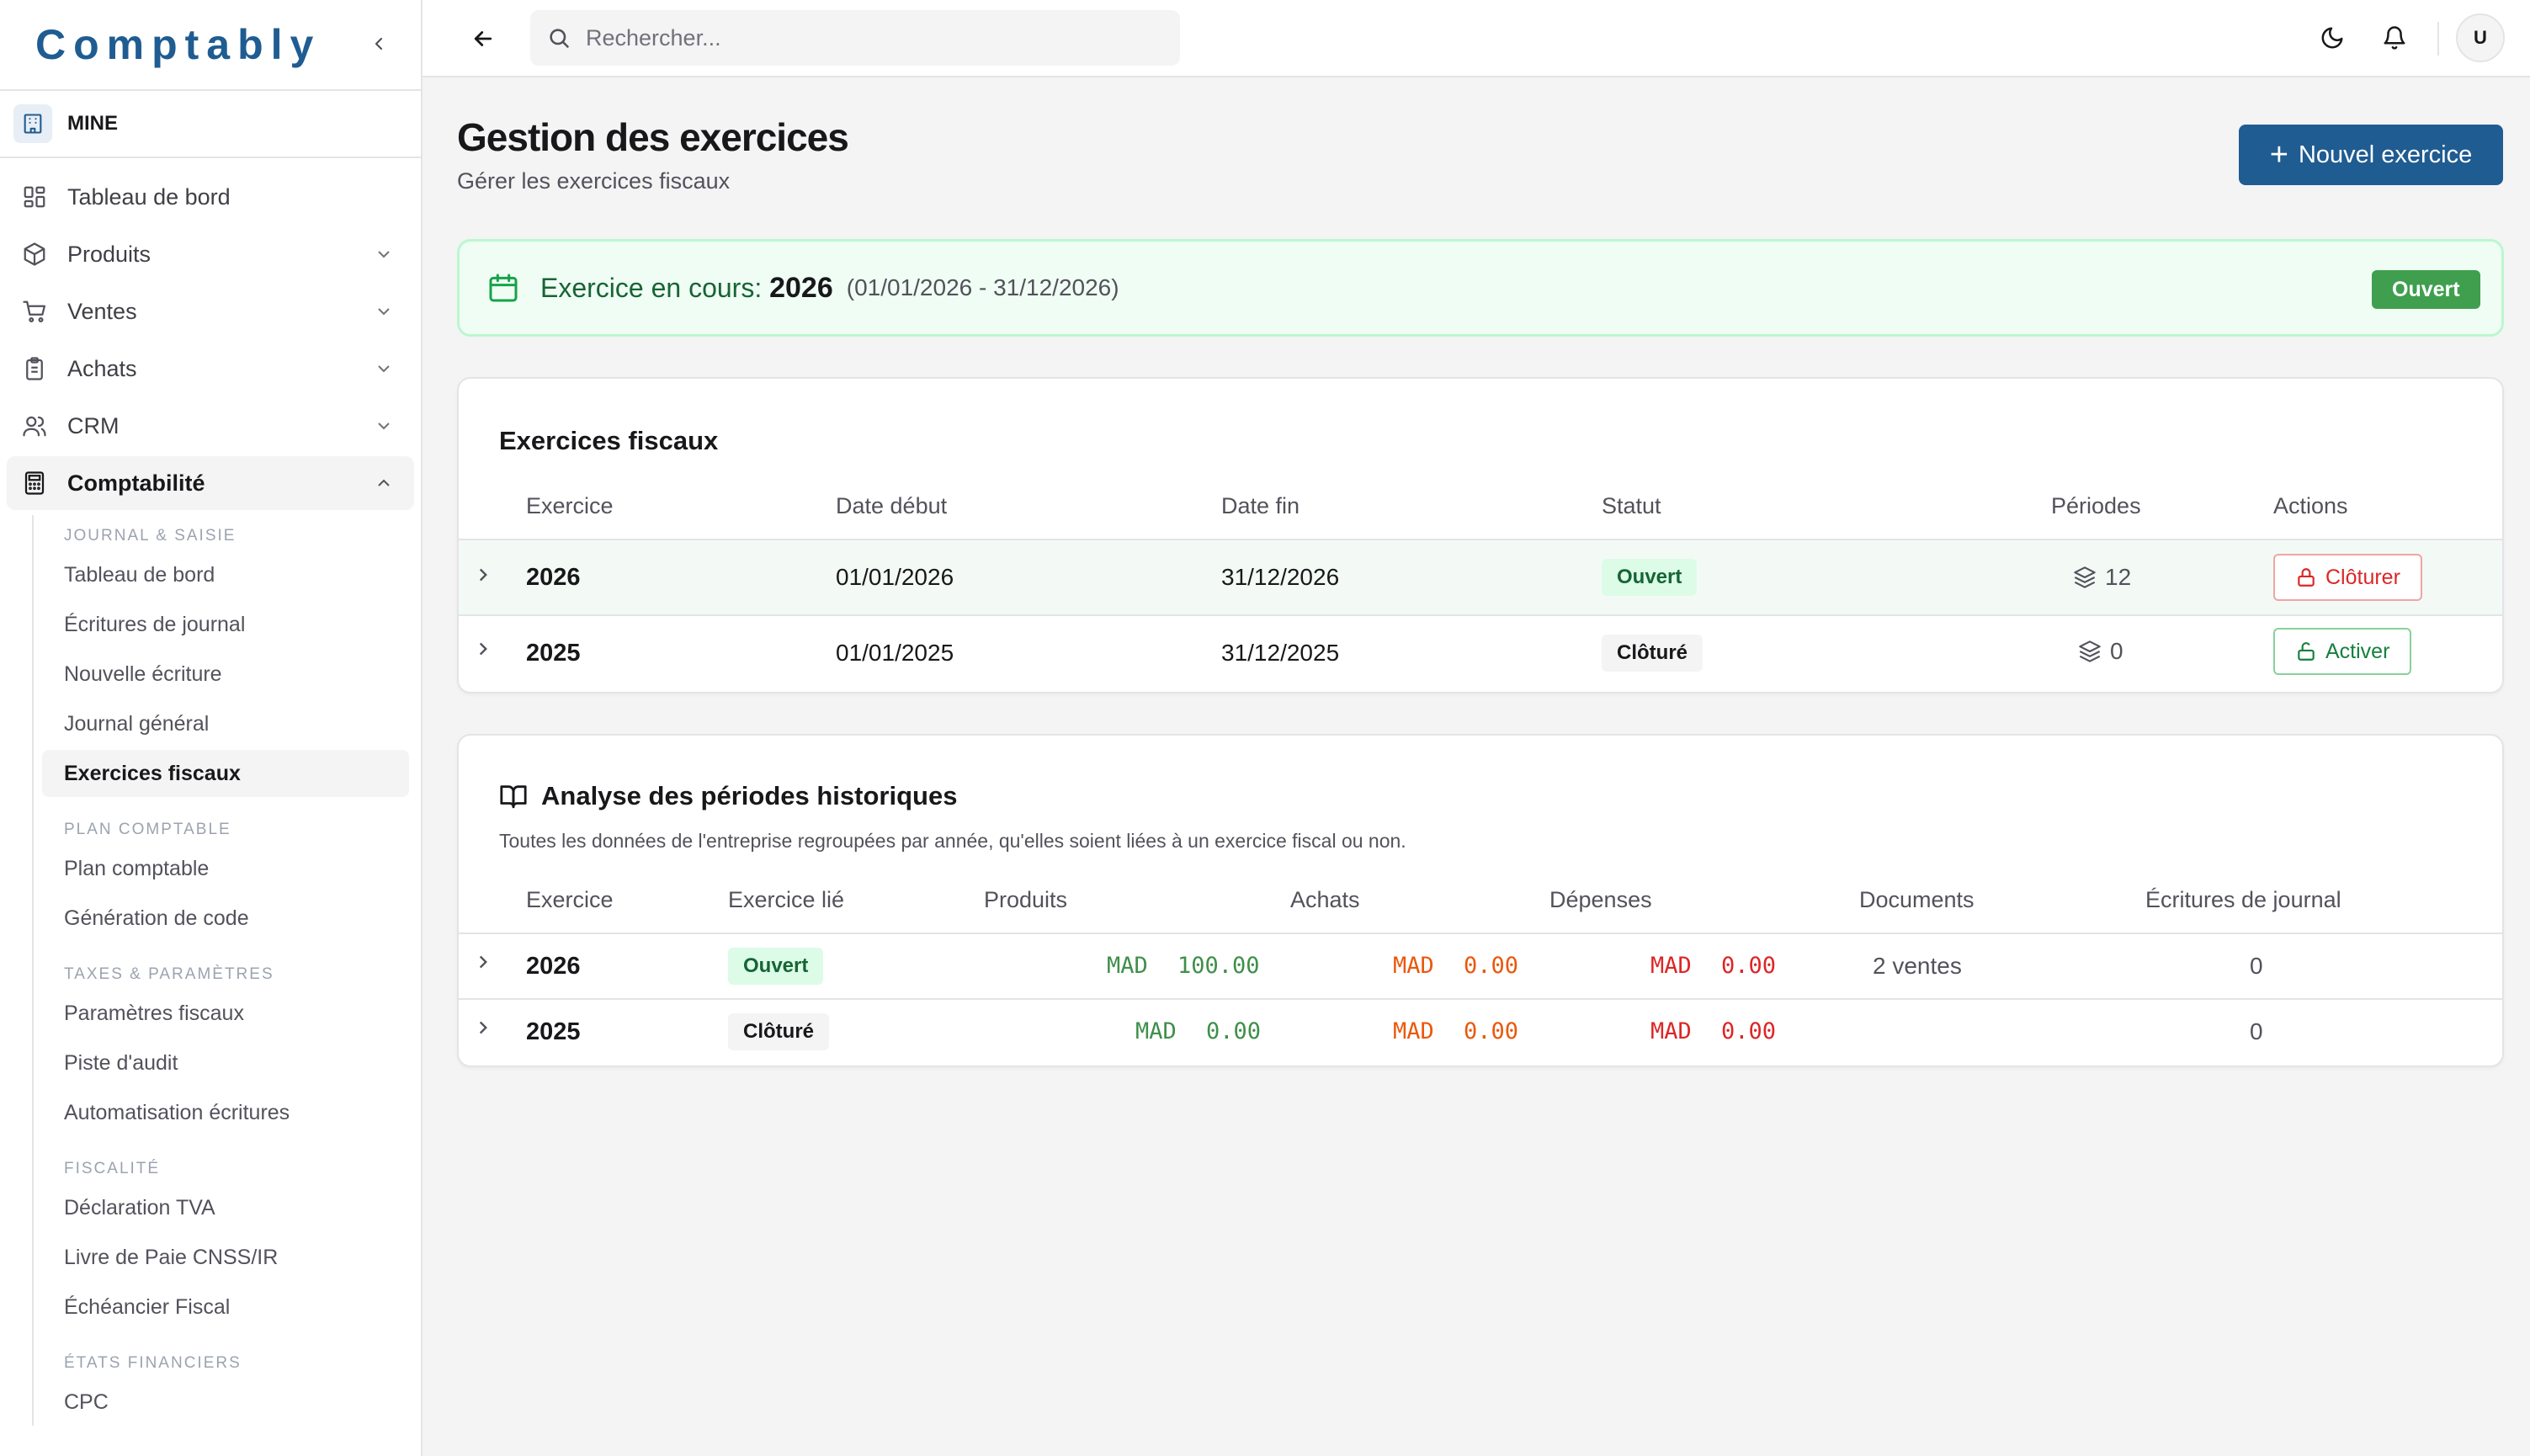 The image size is (2530, 1456). What do you see at coordinates (157, 918) in the screenshot?
I see `subnav-item: Génération de code` at bounding box center [157, 918].